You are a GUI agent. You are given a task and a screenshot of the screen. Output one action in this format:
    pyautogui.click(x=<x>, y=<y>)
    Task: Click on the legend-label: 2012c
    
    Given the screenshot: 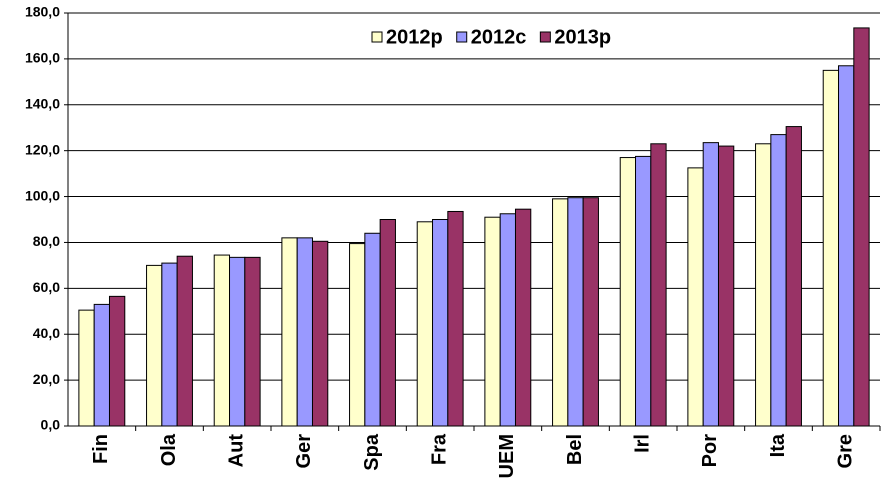 What is the action you would take?
    pyautogui.click(x=499, y=37)
    